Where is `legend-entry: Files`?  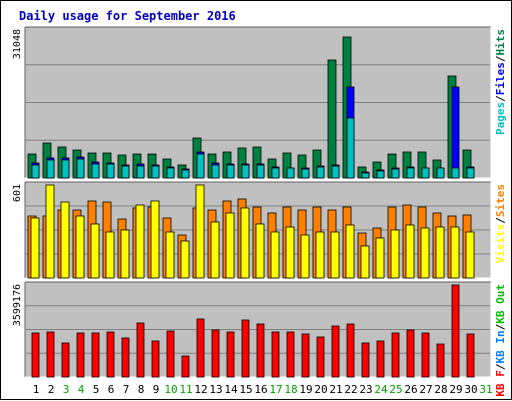
legend-entry: Files is located at coordinates (500, 78).